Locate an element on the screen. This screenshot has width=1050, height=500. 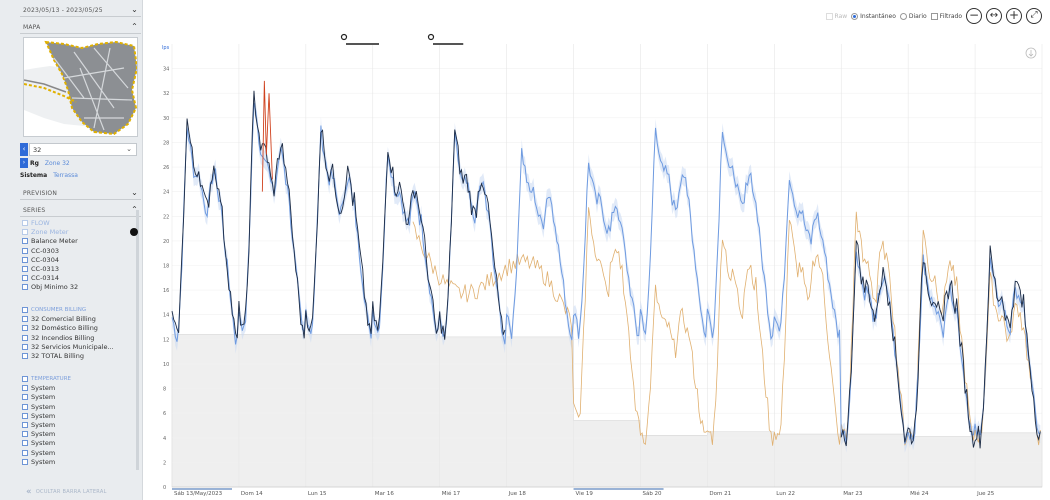
series-item-cc-0313: CC-0313 is located at coordinates (82, 269).